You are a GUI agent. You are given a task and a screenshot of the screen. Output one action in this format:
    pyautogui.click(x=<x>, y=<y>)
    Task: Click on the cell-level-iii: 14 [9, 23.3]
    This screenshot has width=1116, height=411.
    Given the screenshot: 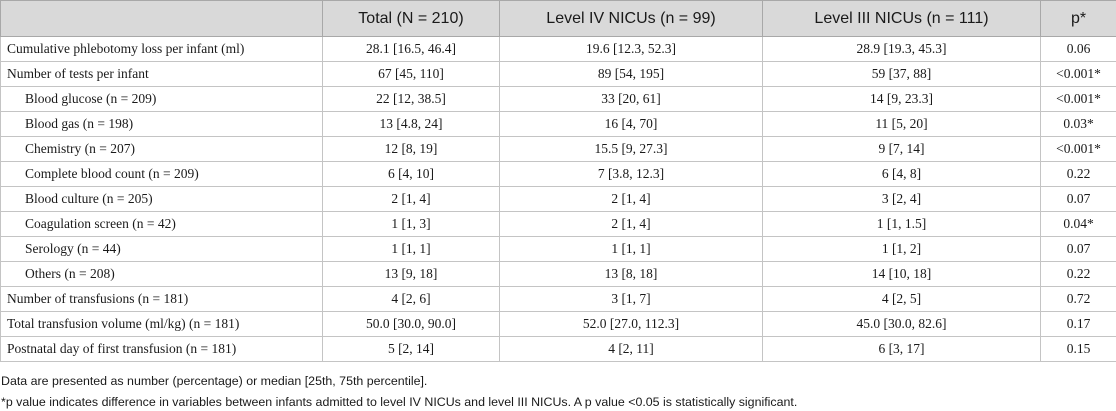 What is the action you would take?
    pyautogui.click(x=902, y=99)
    